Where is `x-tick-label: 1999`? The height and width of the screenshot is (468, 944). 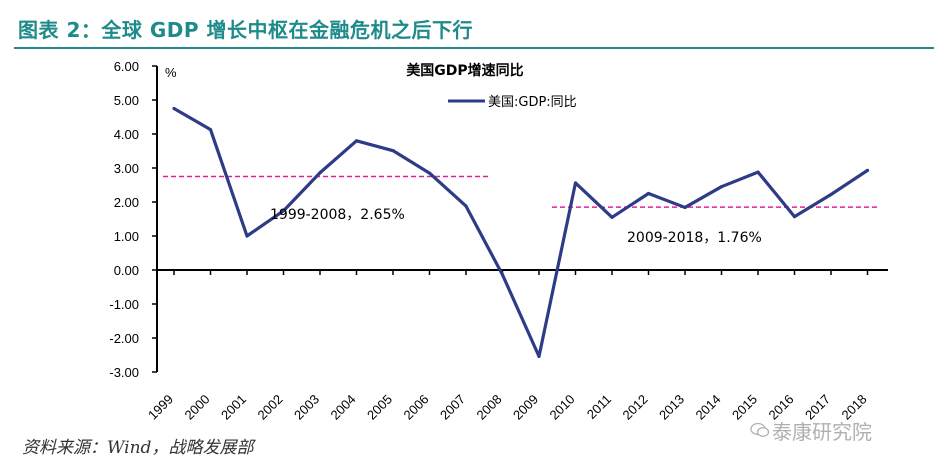 x-tick-label: 1999 is located at coordinates (160, 407).